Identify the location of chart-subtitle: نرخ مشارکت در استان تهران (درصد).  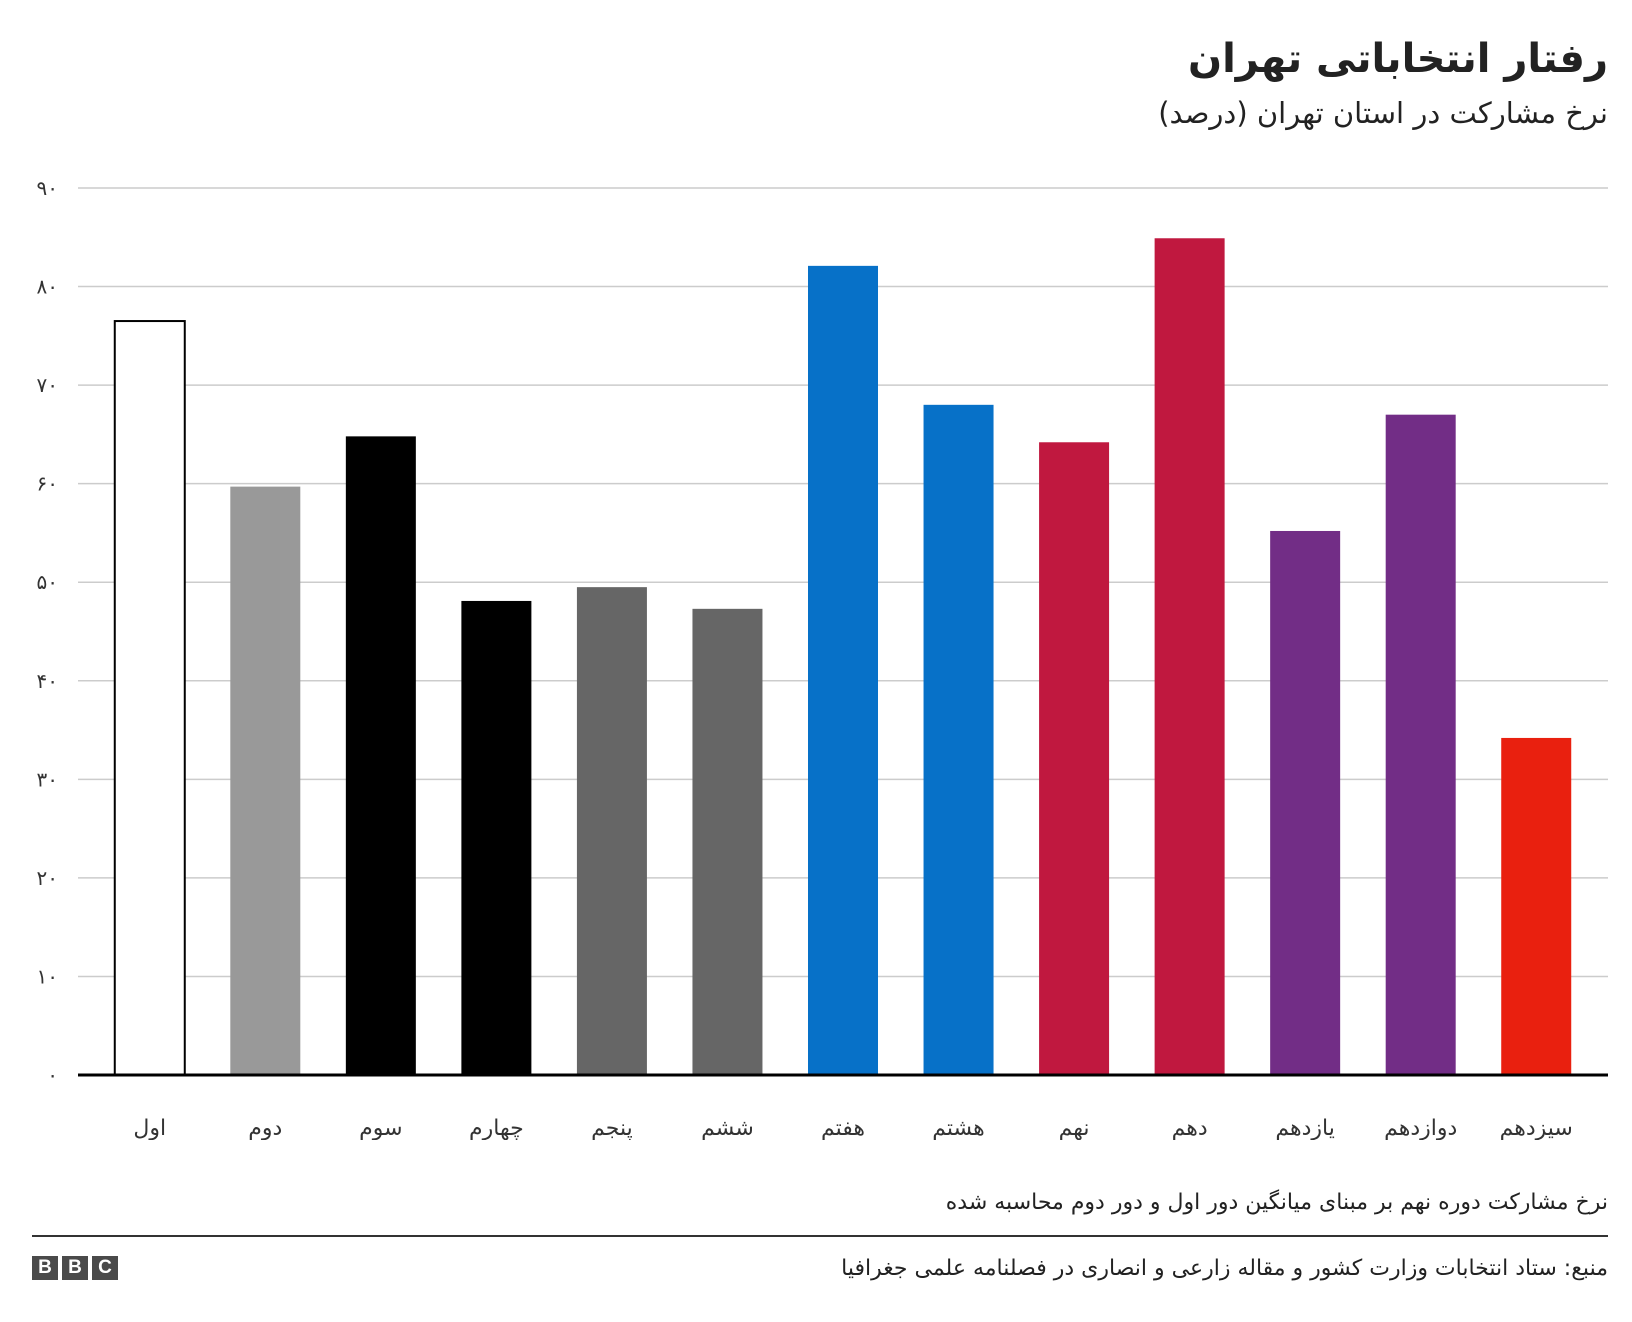
(1383, 113).